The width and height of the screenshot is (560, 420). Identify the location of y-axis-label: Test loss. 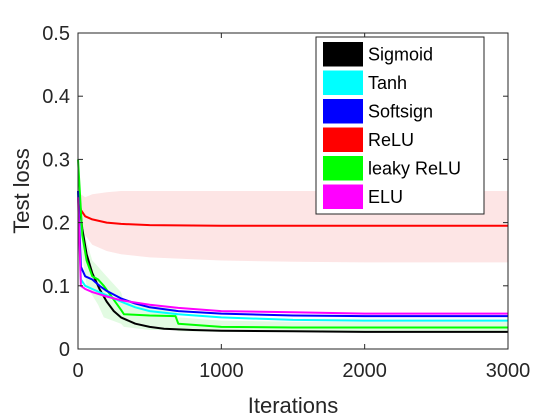
(21, 191).